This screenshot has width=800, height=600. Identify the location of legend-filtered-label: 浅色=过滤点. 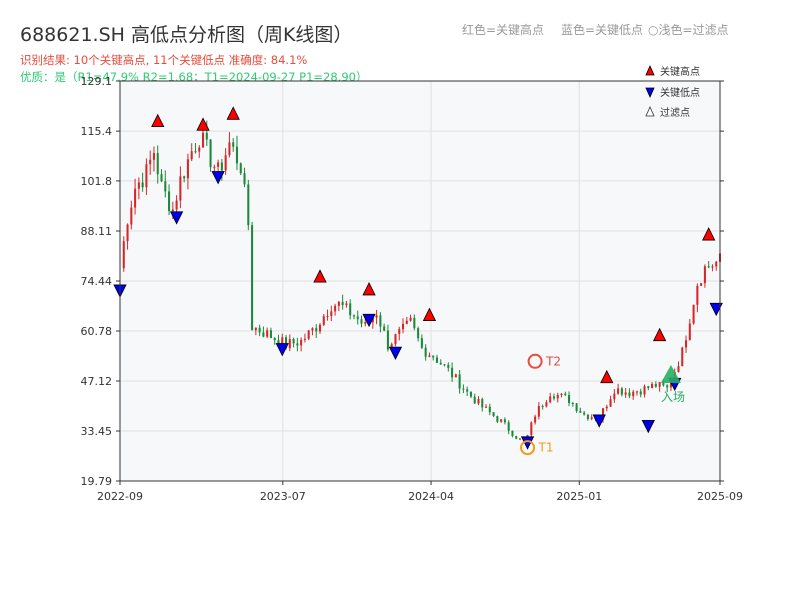
(693, 30).